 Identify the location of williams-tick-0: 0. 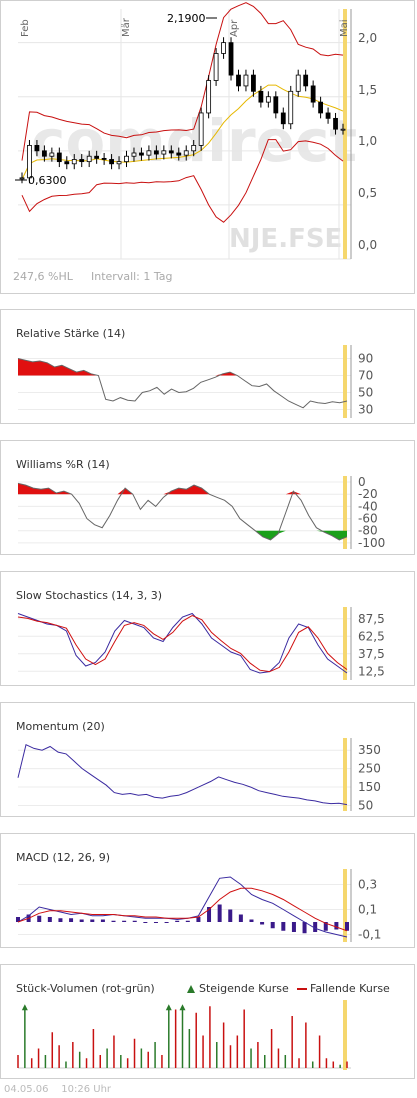
(362, 482).